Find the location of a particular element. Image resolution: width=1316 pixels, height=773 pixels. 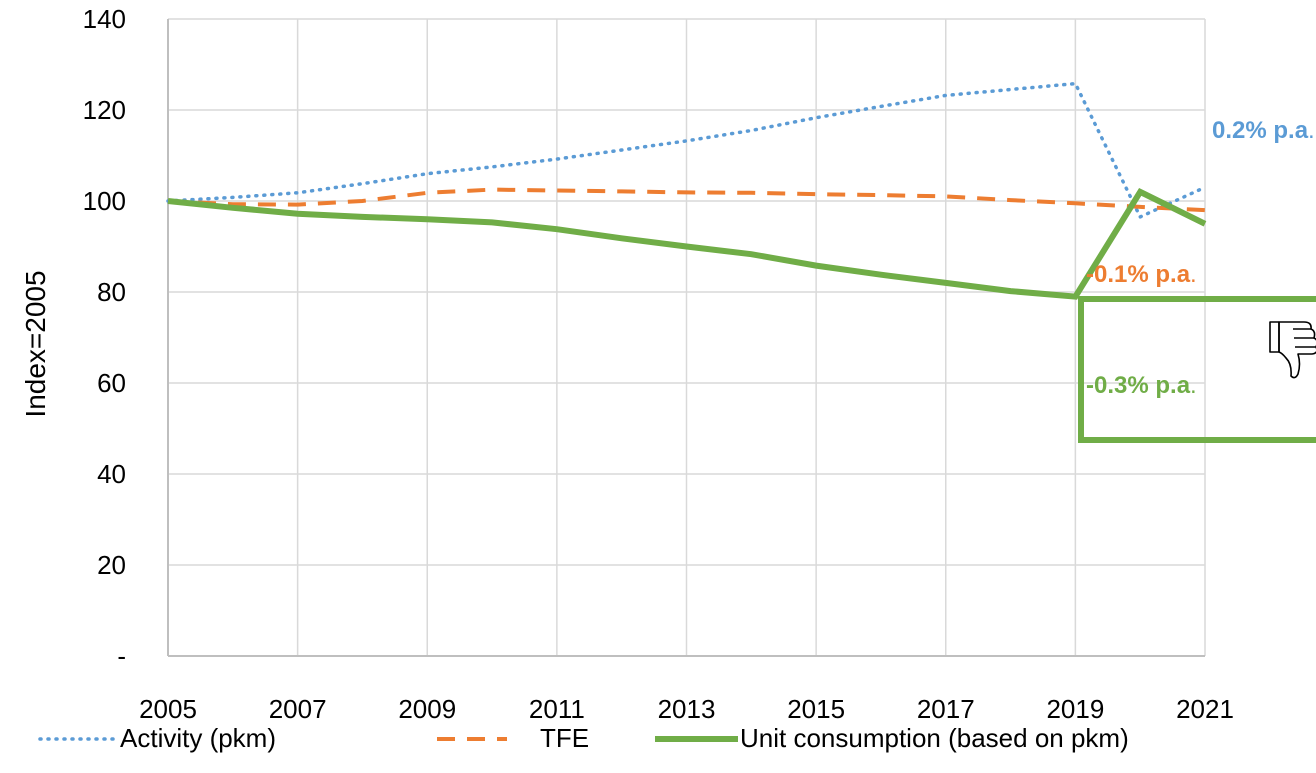

y-tick-label: 80 is located at coordinates (111, 292).